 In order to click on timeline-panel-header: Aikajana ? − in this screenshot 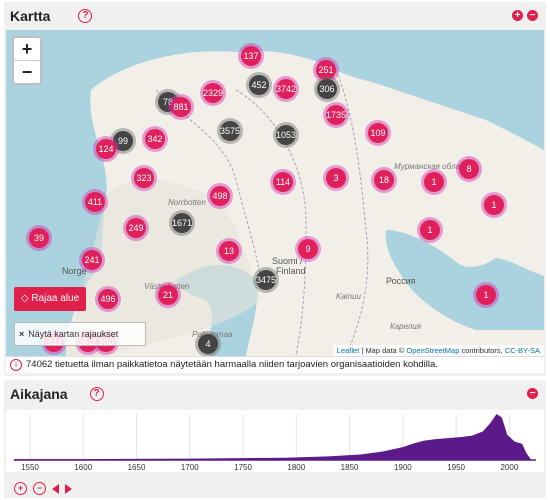, I will do `click(275, 394)`.